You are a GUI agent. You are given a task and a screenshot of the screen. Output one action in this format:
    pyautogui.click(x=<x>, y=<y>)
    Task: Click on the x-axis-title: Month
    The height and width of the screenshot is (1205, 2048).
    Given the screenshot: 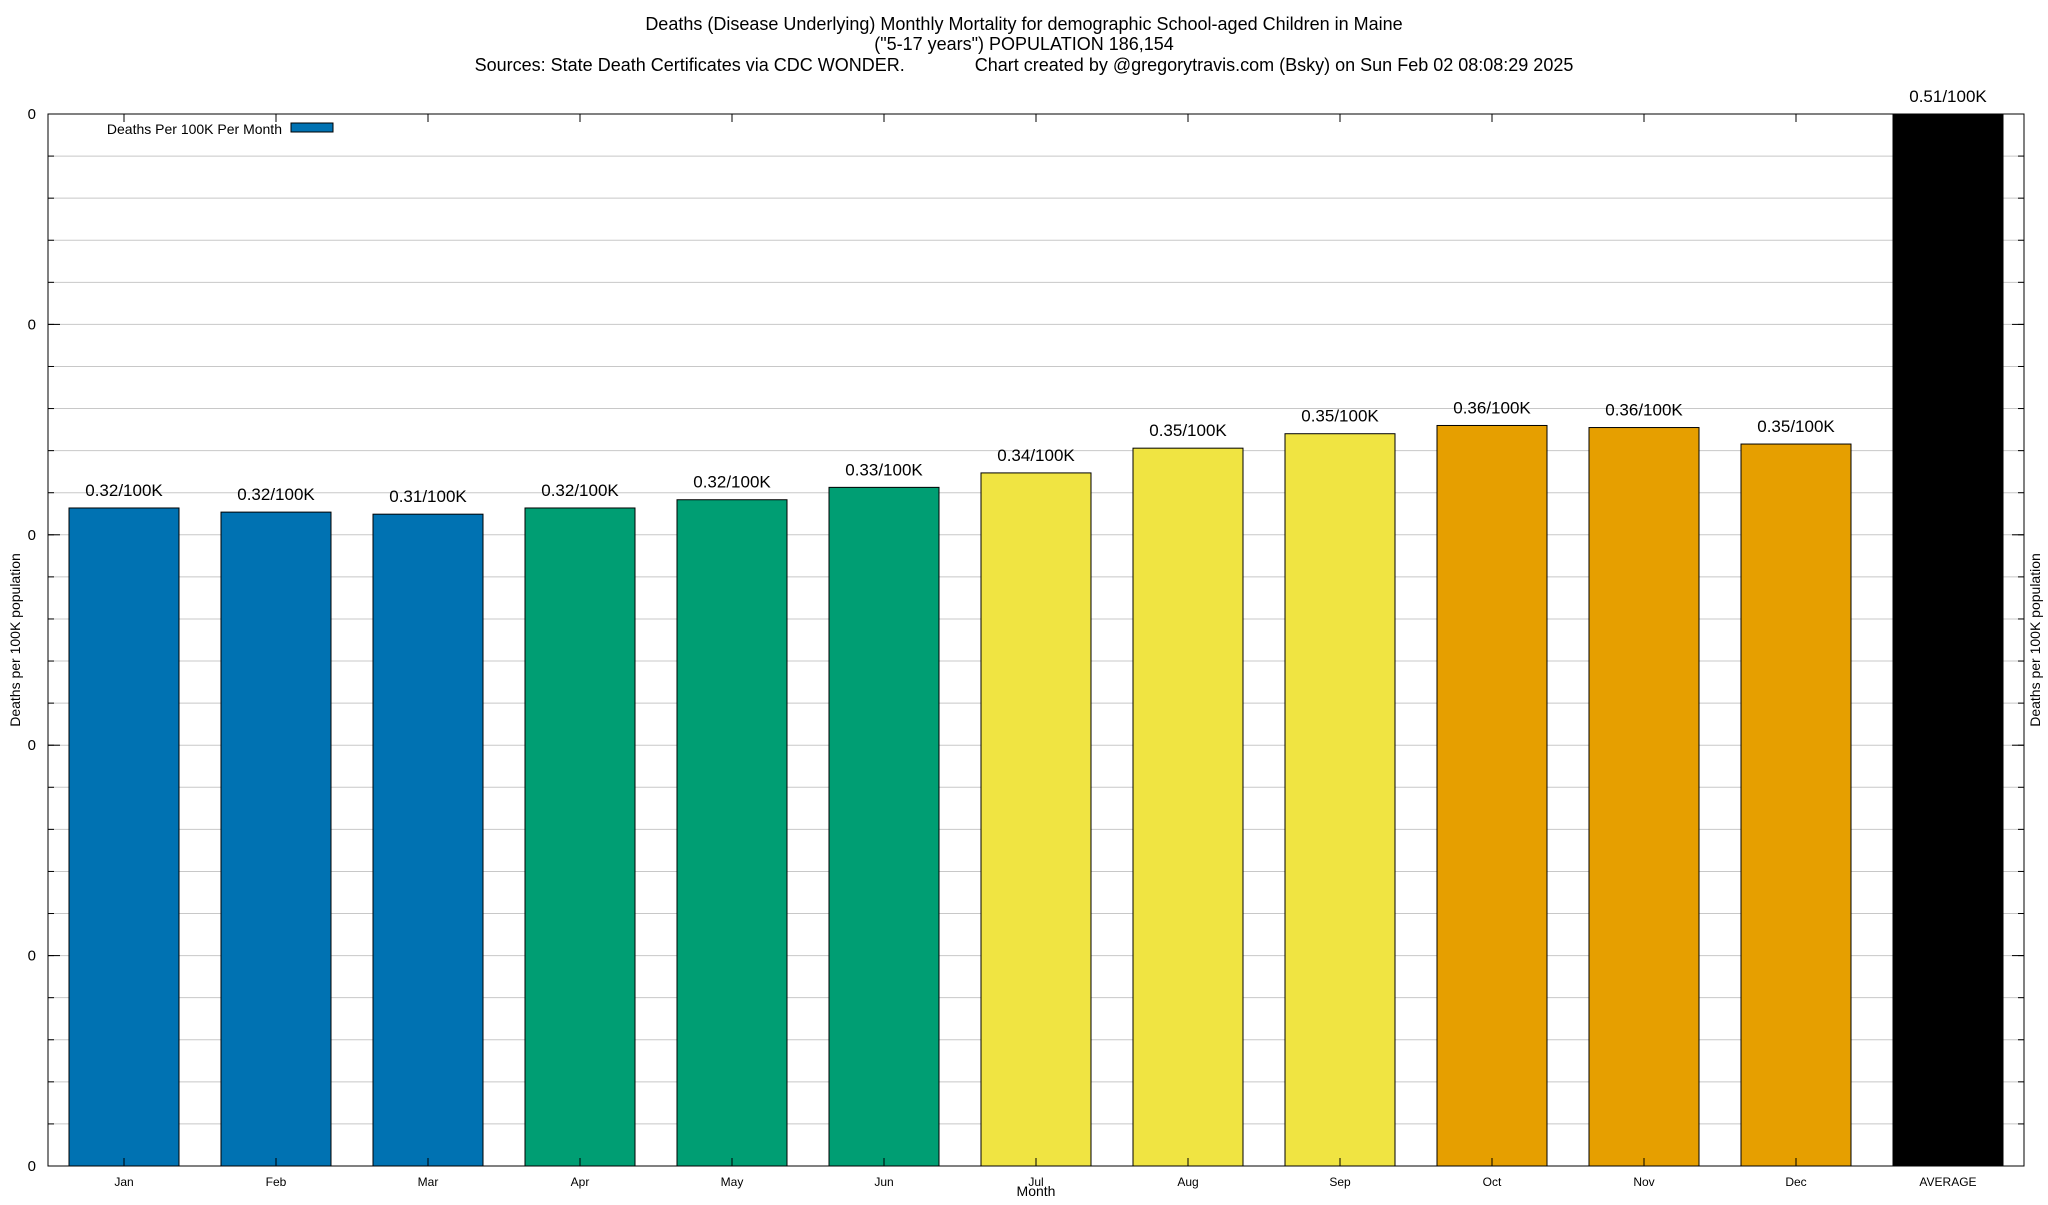 What is the action you would take?
    pyautogui.click(x=1036, y=1191)
    